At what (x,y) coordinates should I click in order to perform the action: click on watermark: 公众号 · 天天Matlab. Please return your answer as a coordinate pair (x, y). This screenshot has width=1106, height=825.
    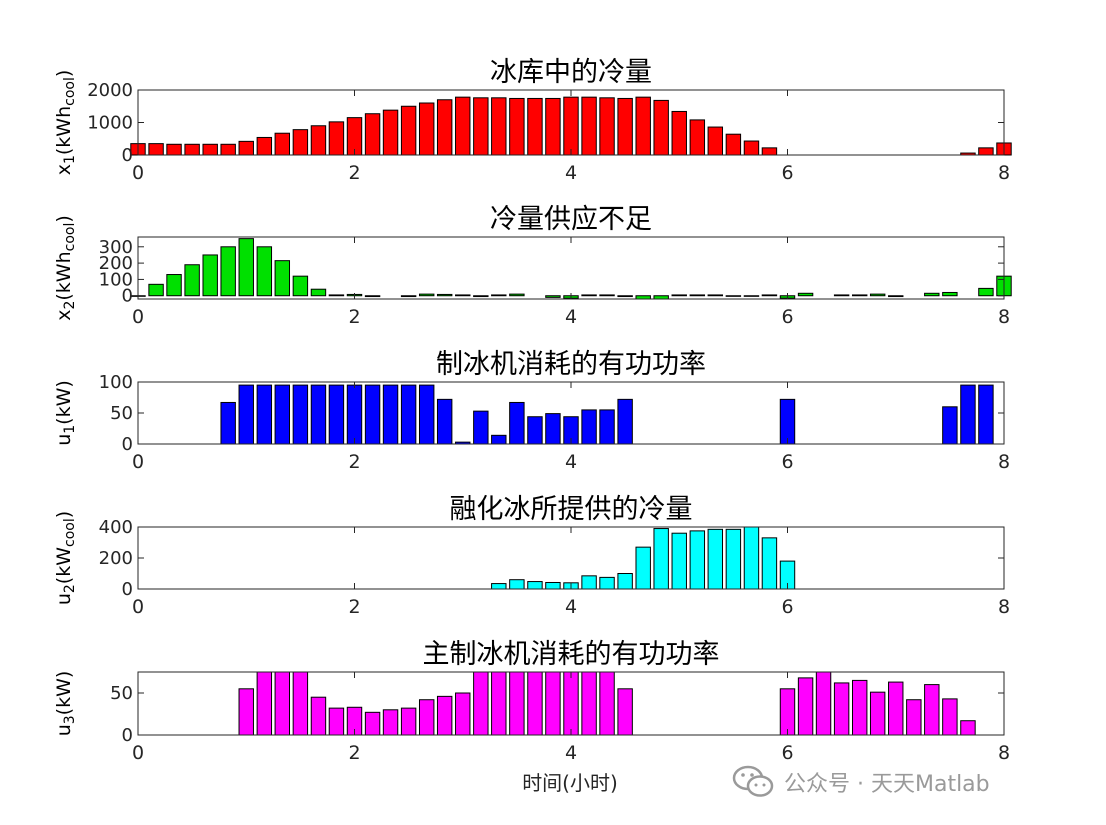
    Looking at the image, I should click on (861, 782).